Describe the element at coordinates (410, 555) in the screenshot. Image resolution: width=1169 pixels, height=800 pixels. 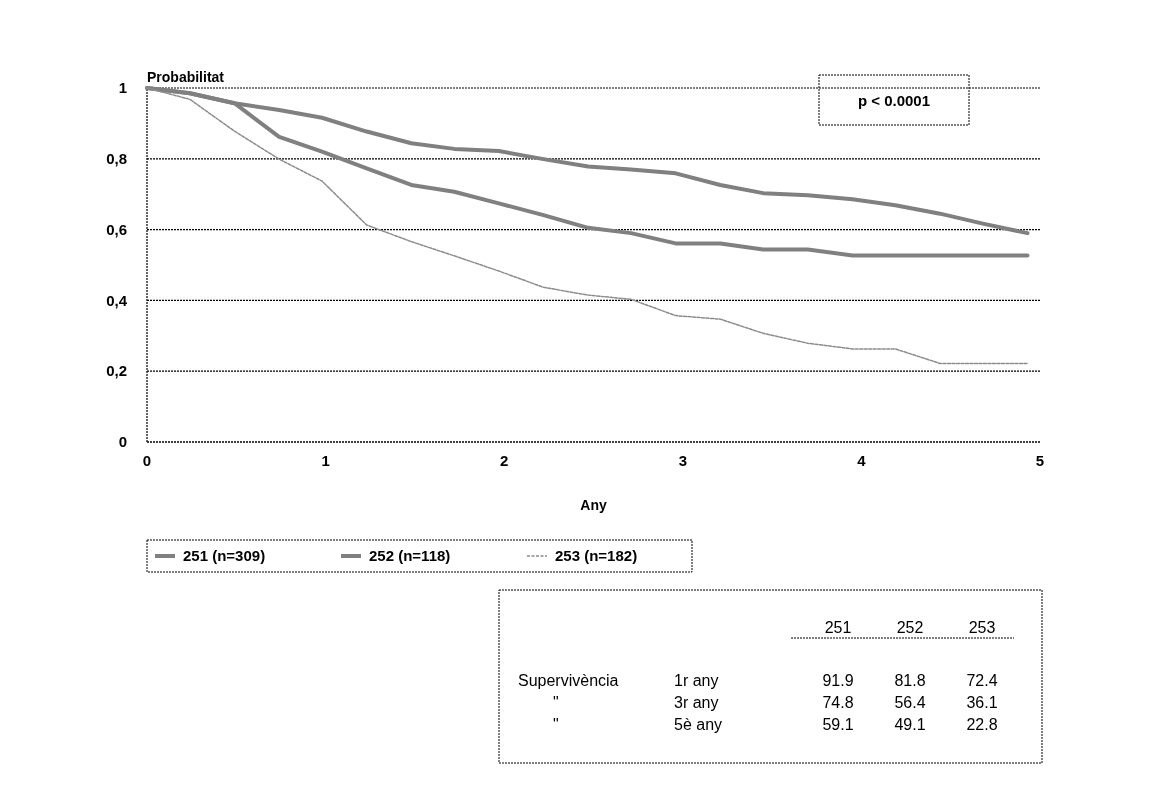
I see `legend-label: 252 (n=118)` at that location.